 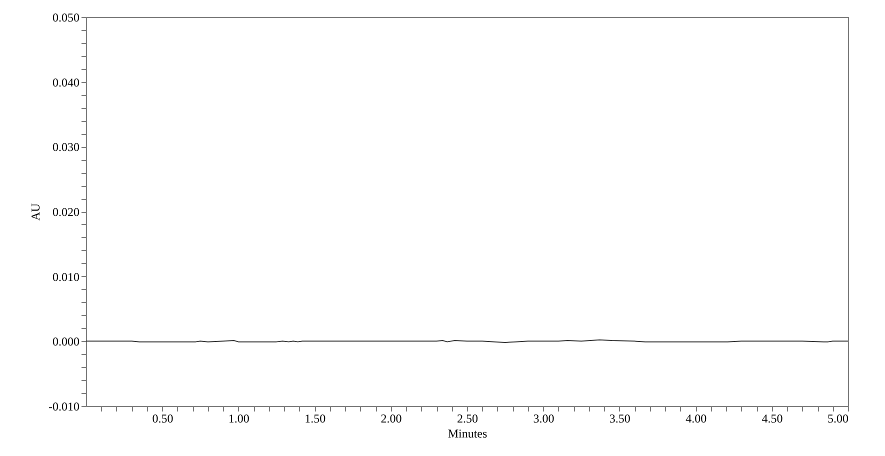 I want to click on x-tick-label: 0.50, so click(x=163, y=419).